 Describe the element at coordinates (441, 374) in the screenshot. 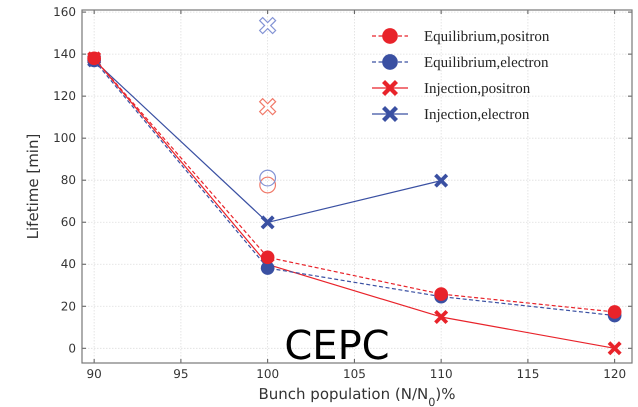

I see `x-tick-label: 110` at that location.